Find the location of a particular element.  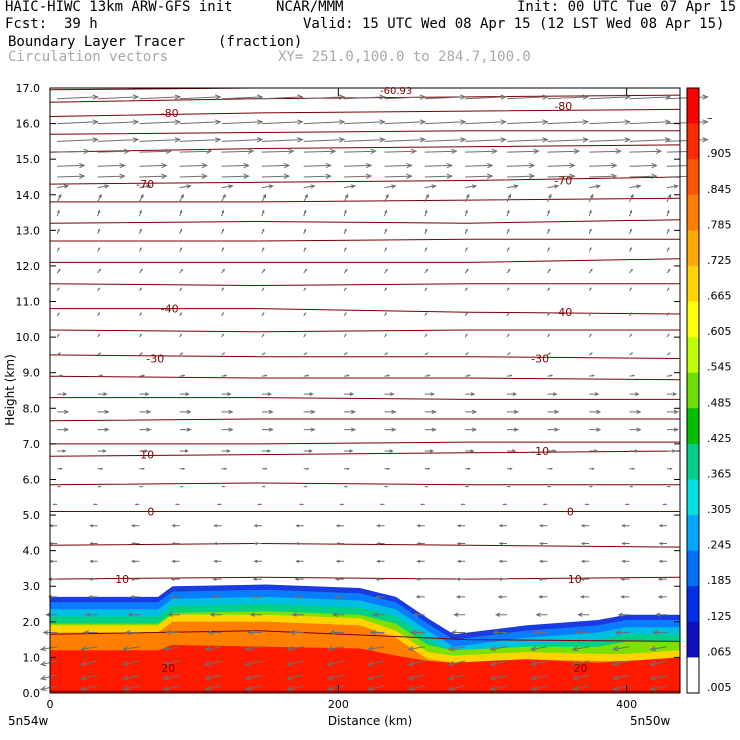

y-tick-label: 3.0 is located at coordinates (32, 586).